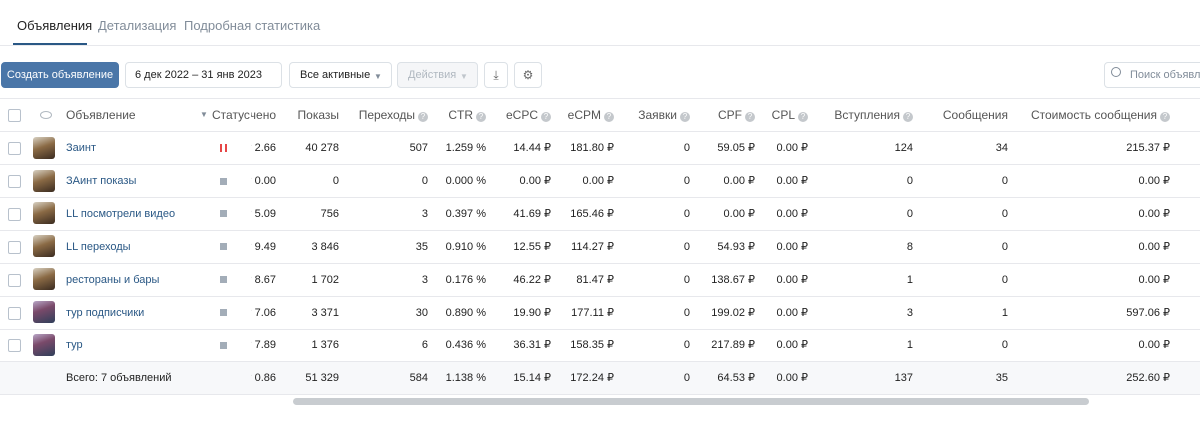 The height and width of the screenshot is (427, 1200). I want to click on scrollbar, so click(691, 401).